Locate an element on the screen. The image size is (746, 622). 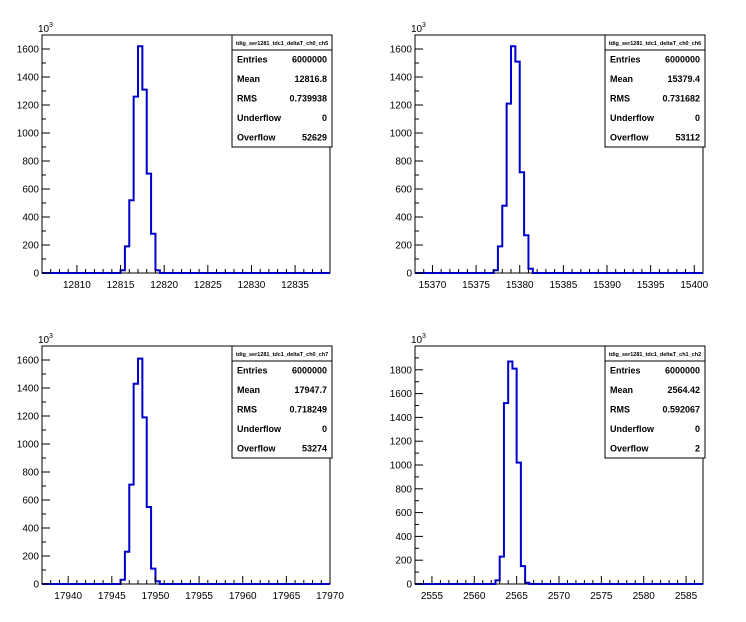
x-tick-label: 15385 is located at coordinates (563, 285).